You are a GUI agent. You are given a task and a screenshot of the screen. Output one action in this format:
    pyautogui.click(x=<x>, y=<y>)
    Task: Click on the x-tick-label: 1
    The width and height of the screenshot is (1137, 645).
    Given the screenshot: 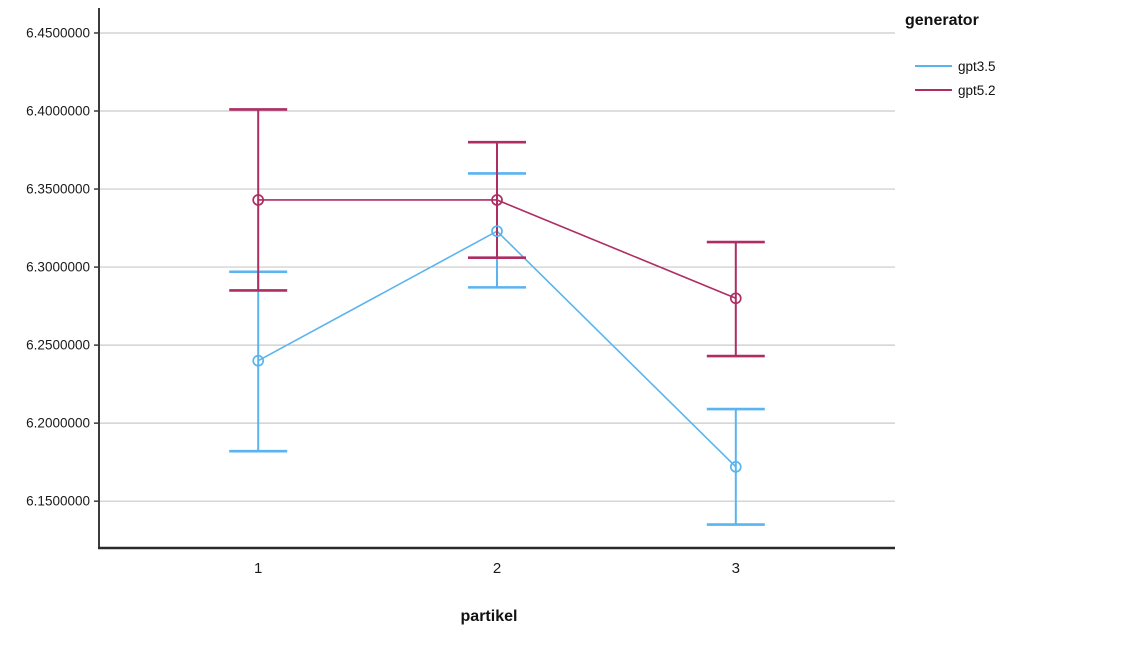 What is the action you would take?
    pyautogui.click(x=258, y=568)
    